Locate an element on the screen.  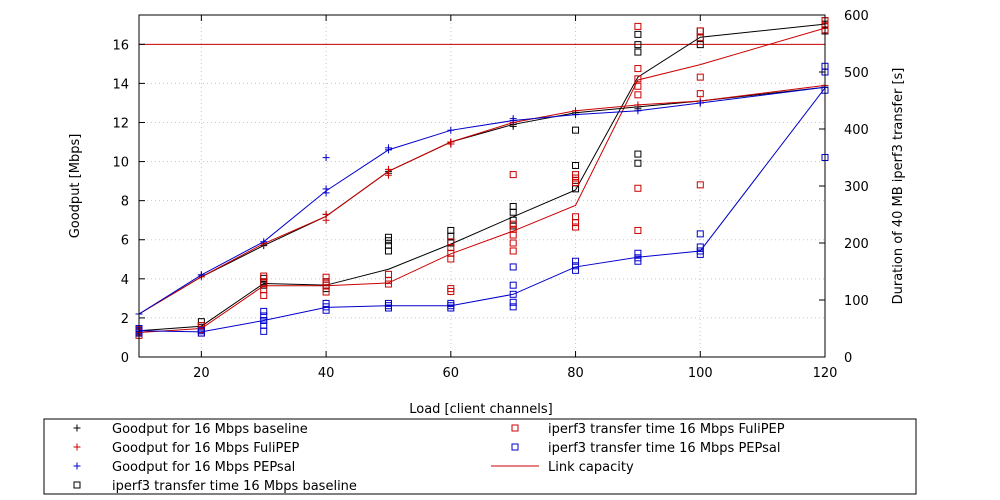
y2-tick-label: 0 is located at coordinates (848, 358).